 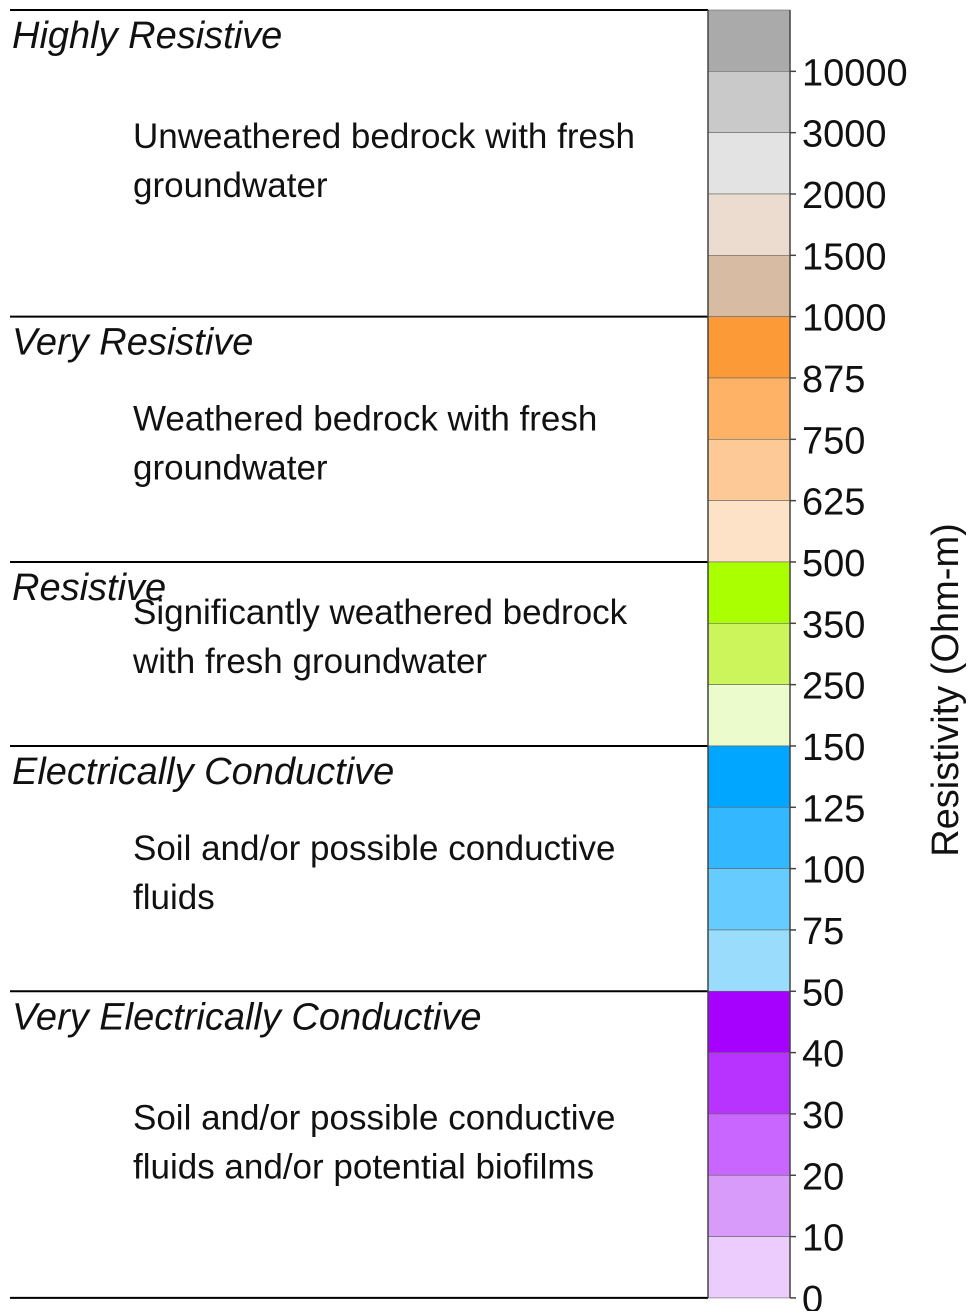 I want to click on tick-label: 1500, so click(x=844, y=257).